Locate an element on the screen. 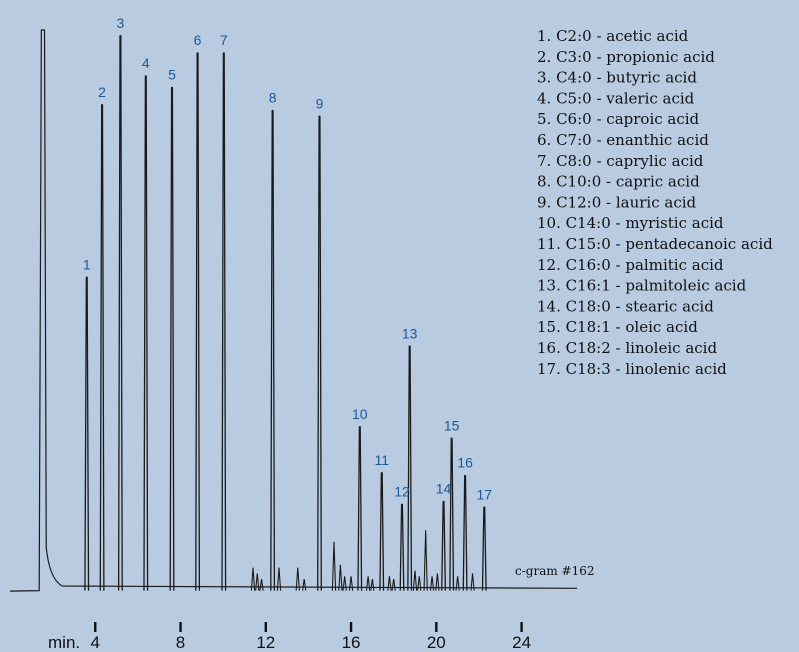  peak-label-2: 2 is located at coordinates (102, 92).